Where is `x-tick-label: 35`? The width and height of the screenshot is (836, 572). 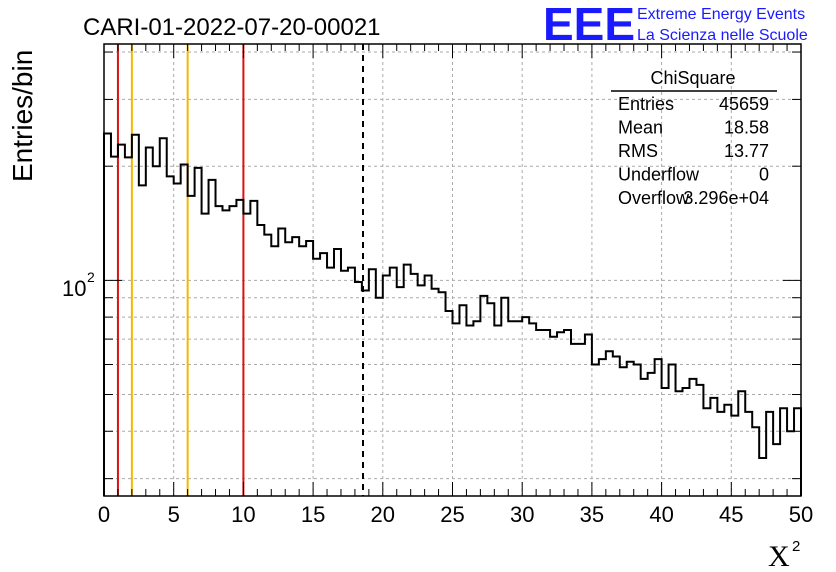
x-tick-label: 35 is located at coordinates (592, 514).